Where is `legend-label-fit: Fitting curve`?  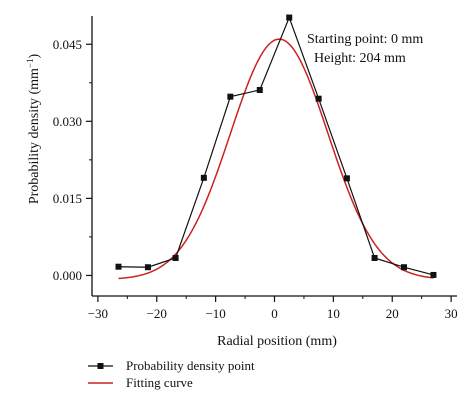 legend-label-fit: Fitting curve is located at coordinates (159, 382).